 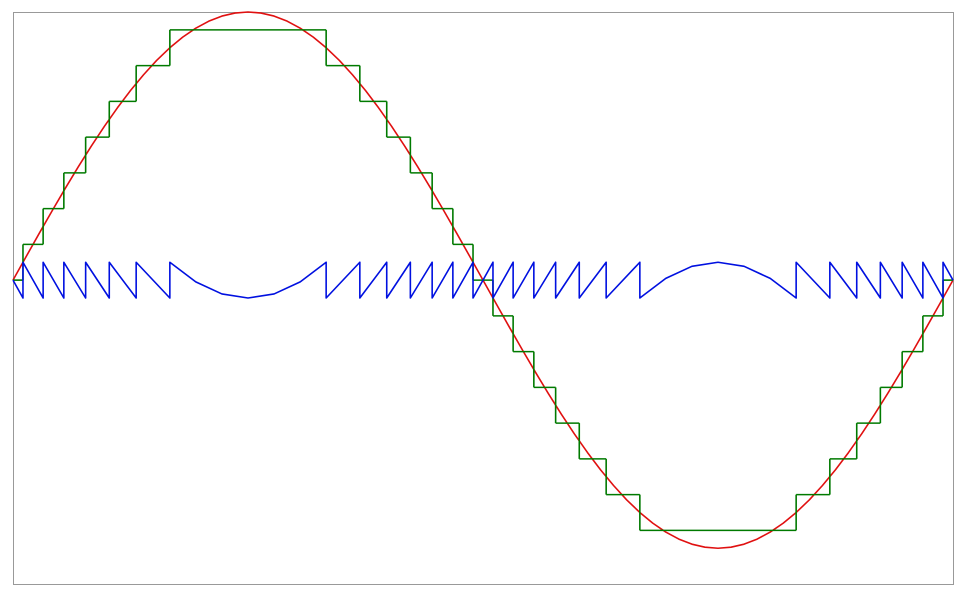 What do you see at coordinates (483, 280) in the screenshot?
I see `series-line` at bounding box center [483, 280].